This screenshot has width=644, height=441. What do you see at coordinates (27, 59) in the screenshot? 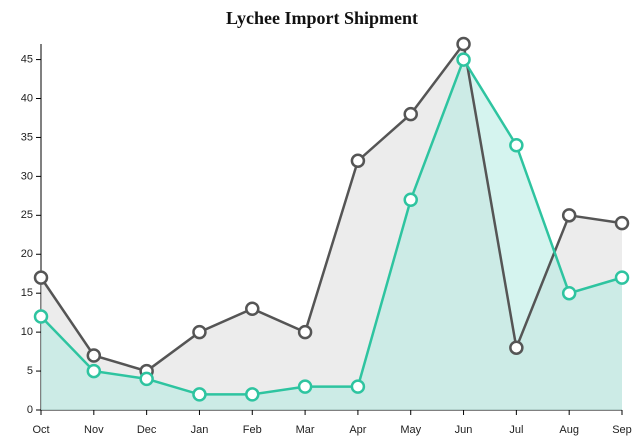
I see `y-tick-label: 45` at bounding box center [27, 59].